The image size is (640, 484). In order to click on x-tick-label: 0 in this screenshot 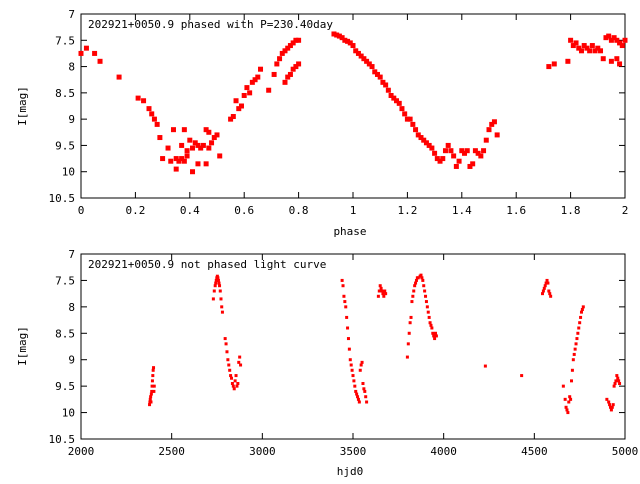, I will do `click(81, 210)`.